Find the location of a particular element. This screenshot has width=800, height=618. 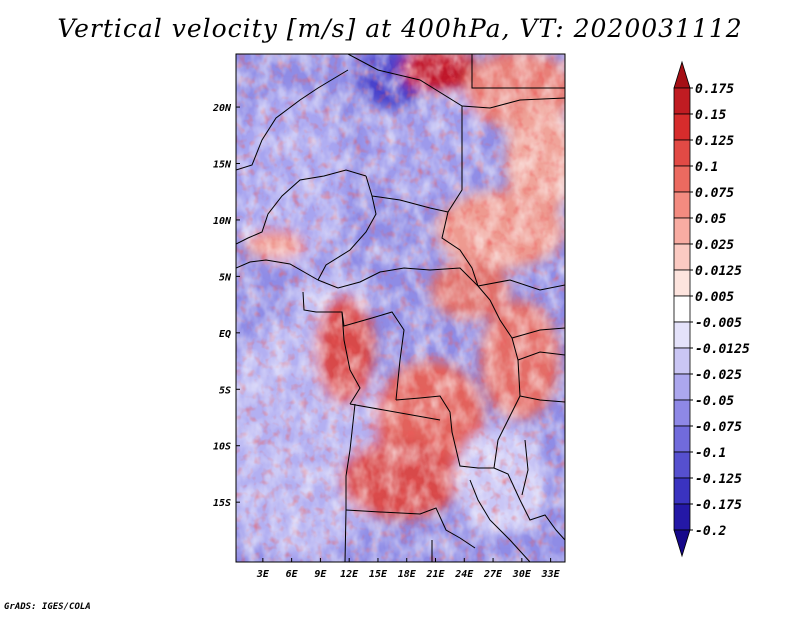

lon-label: 9E is located at coordinates (320, 574).